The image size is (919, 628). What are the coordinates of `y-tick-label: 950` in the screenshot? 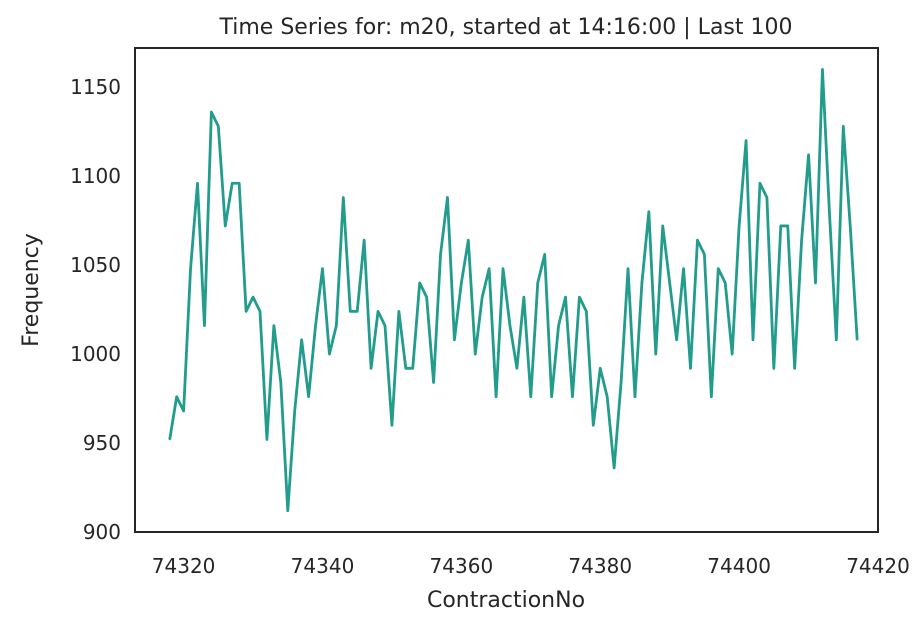 It's located at (102, 443).